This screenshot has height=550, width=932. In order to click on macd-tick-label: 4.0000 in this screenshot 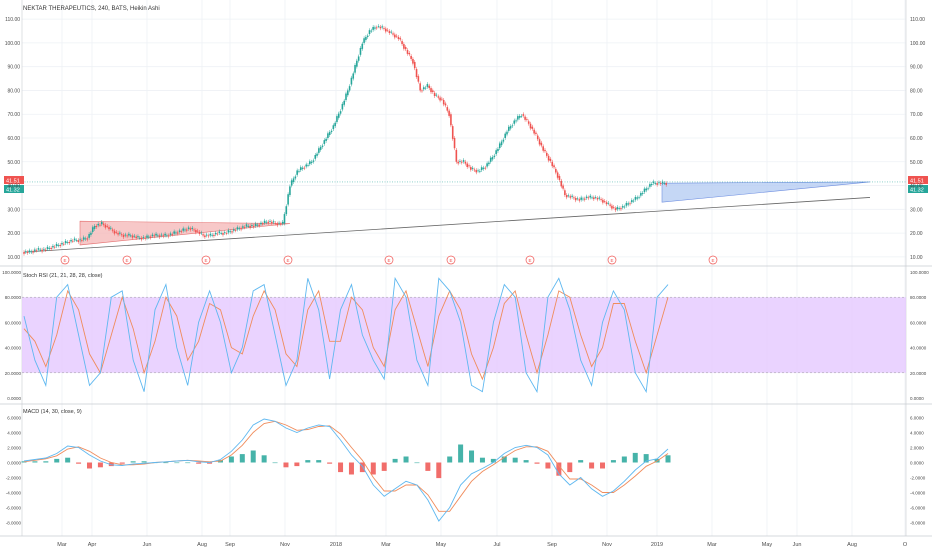, I will do `click(917, 433)`.